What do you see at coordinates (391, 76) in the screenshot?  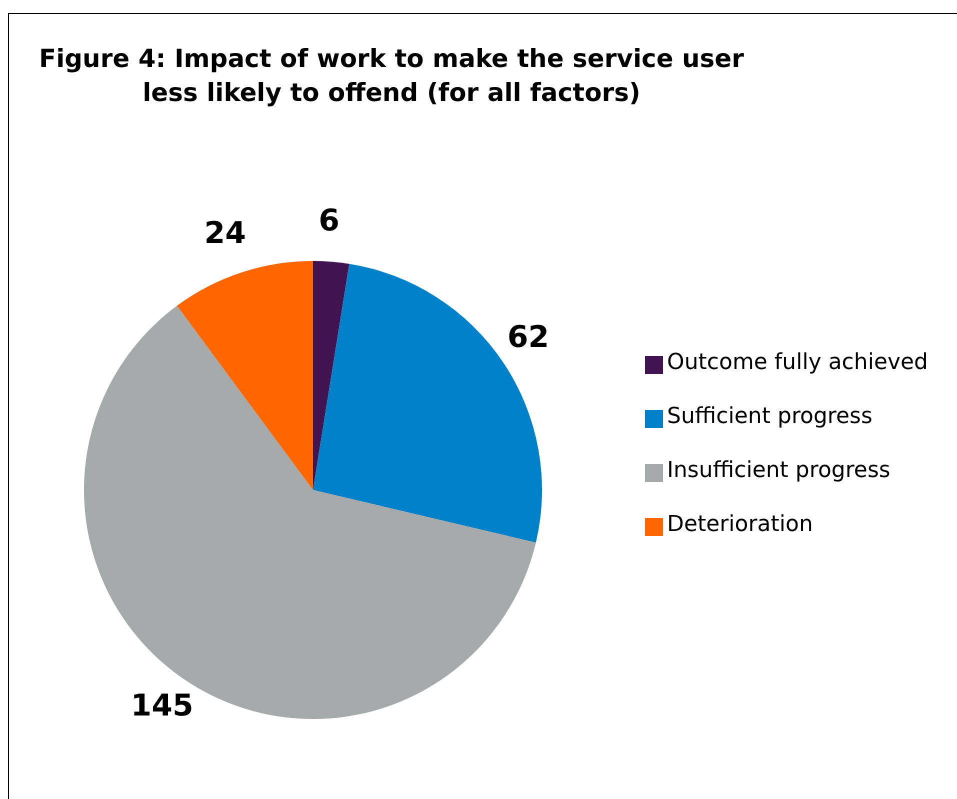 I see `chart-title: Figure 4: Impact of work to make the service user less likely to offend (for all factors)` at bounding box center [391, 76].